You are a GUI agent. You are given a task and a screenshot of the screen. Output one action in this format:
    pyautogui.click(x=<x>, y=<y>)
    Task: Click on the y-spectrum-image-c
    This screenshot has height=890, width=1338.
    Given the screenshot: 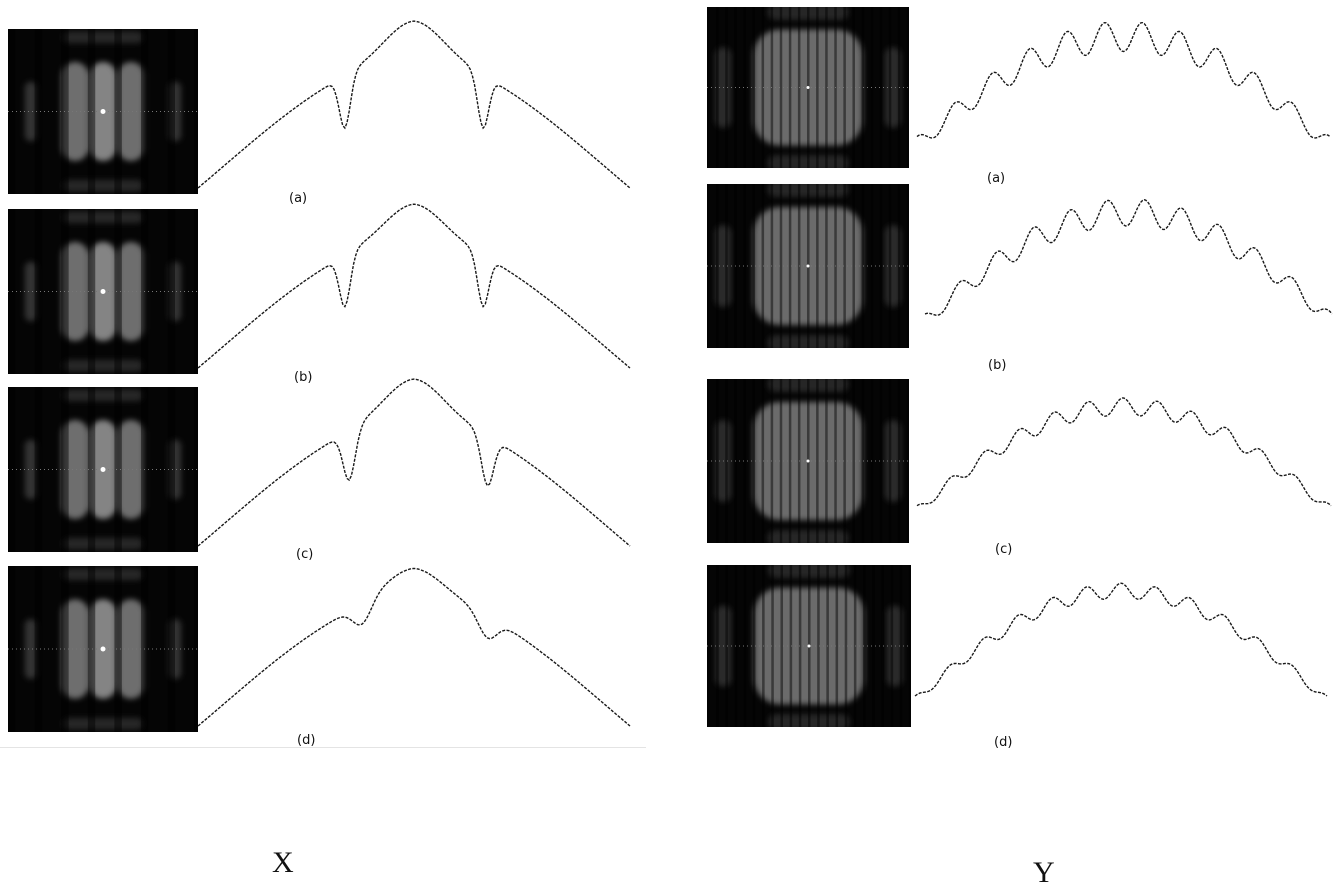 What is the action you would take?
    pyautogui.click(x=808, y=461)
    